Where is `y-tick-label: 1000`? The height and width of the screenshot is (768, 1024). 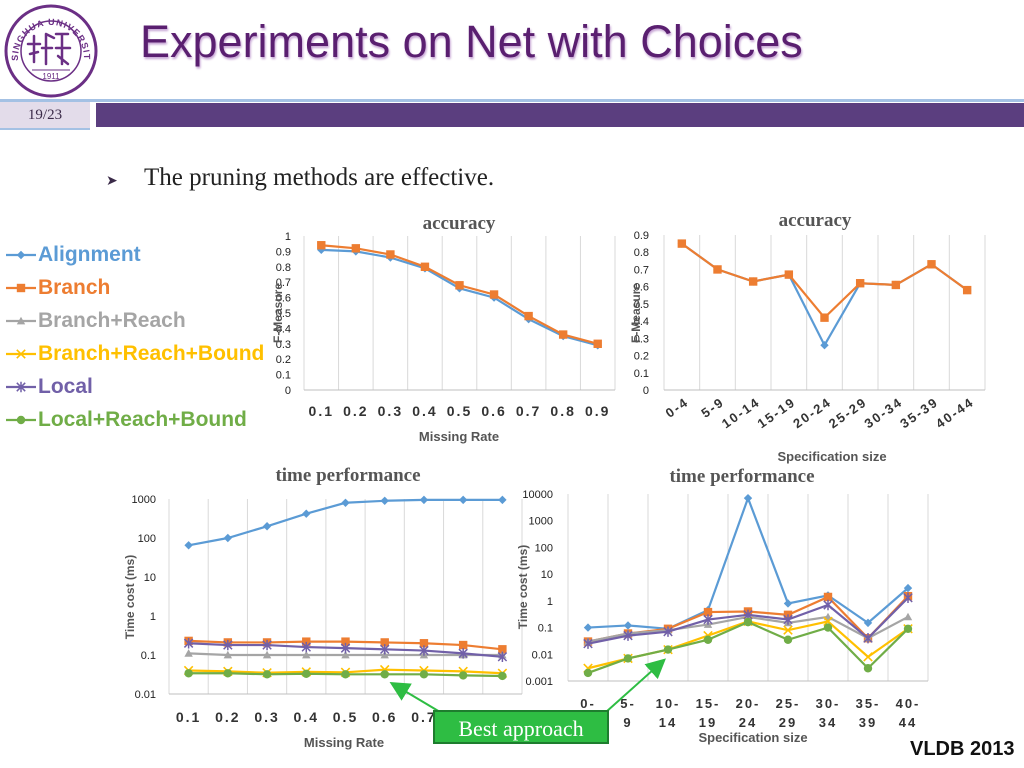 y-tick-label: 1000 is located at coordinates (144, 500).